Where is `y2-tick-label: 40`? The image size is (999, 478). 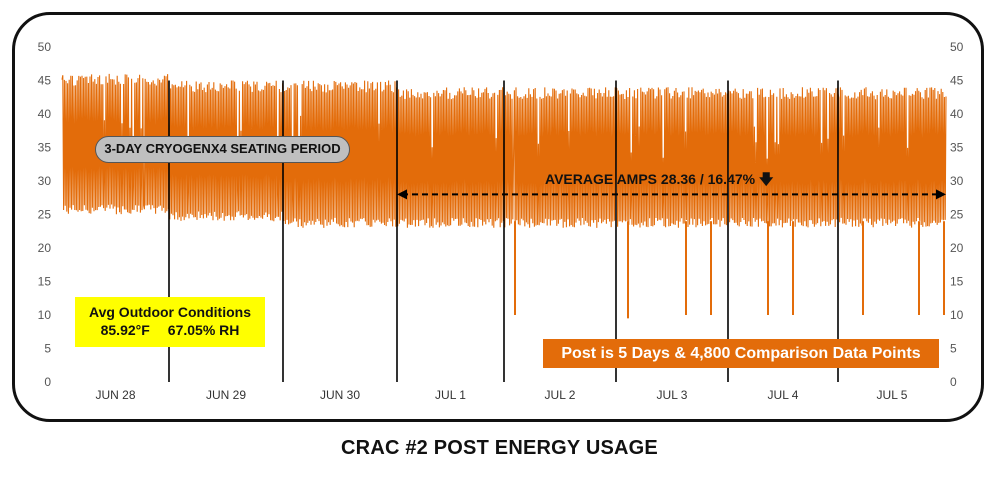 y2-tick-label: 40 is located at coordinates (957, 114).